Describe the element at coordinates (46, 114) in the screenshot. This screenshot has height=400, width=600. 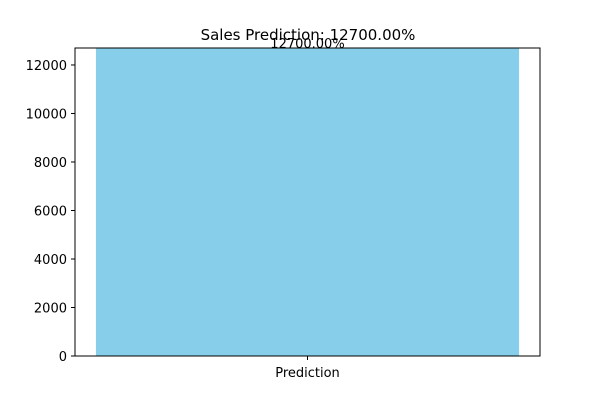
I see `y-tick-label: 10000` at that location.